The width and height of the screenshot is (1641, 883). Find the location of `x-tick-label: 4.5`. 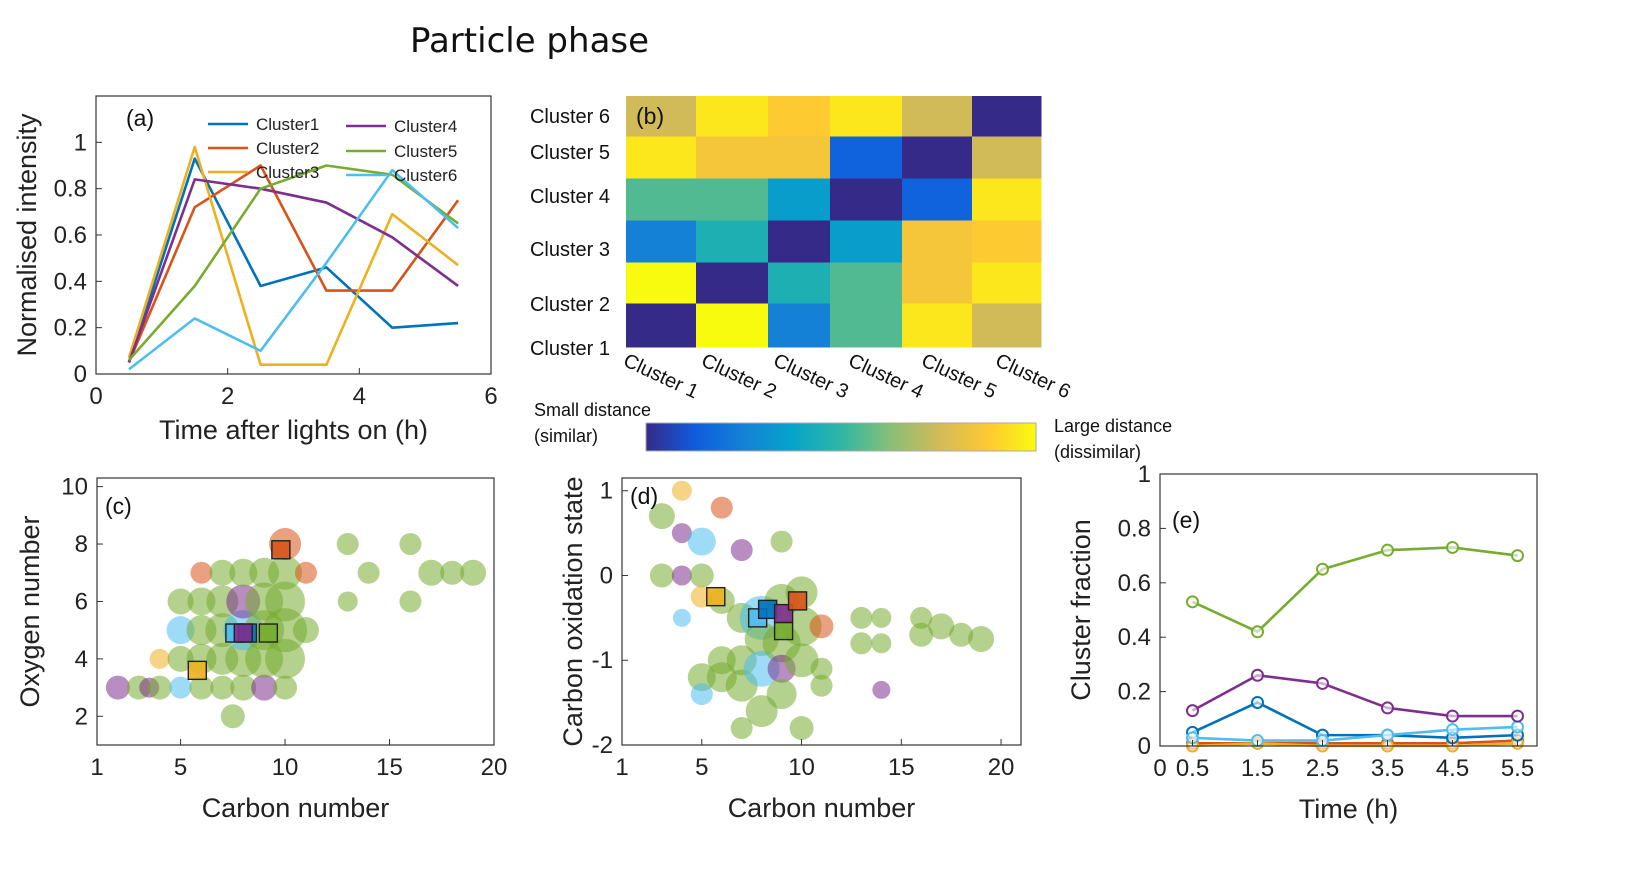

x-tick-label: 4.5 is located at coordinates (1452, 768).